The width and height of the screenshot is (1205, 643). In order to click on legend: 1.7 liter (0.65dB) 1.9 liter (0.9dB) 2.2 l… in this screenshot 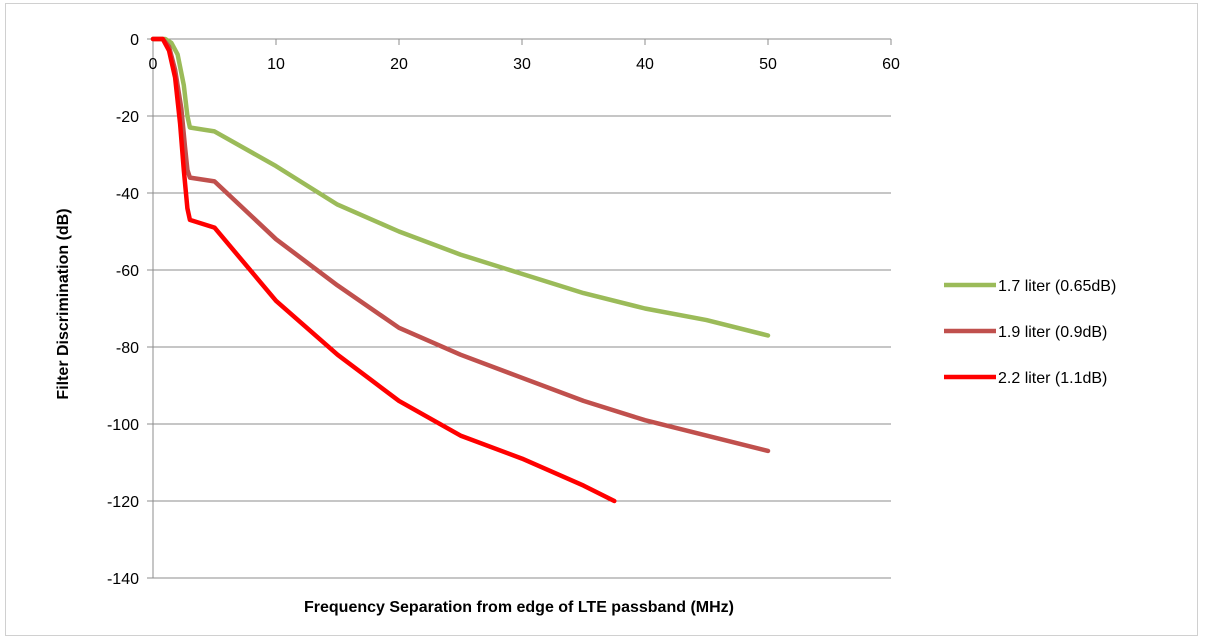, I will do `click(1030, 332)`.